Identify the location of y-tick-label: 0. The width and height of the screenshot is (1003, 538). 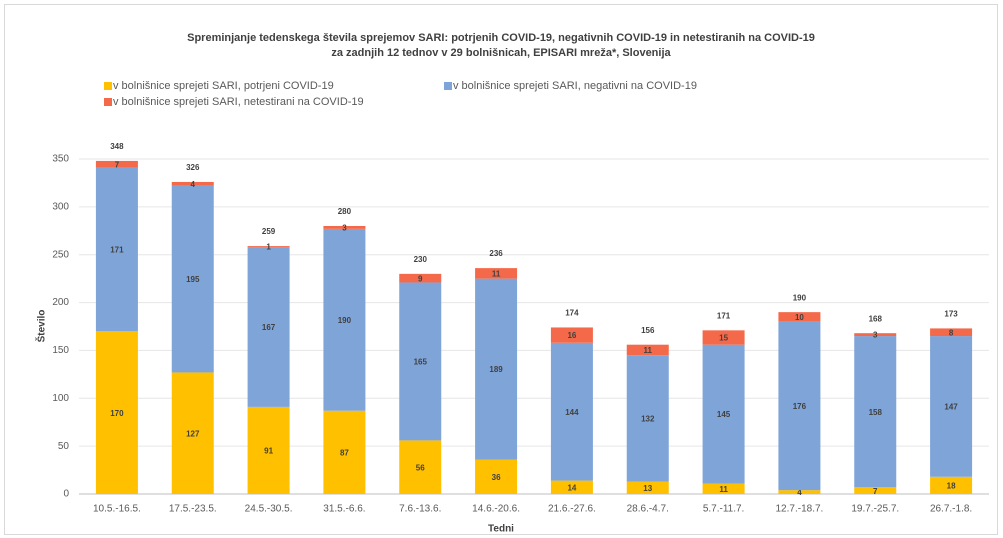
(66, 494).